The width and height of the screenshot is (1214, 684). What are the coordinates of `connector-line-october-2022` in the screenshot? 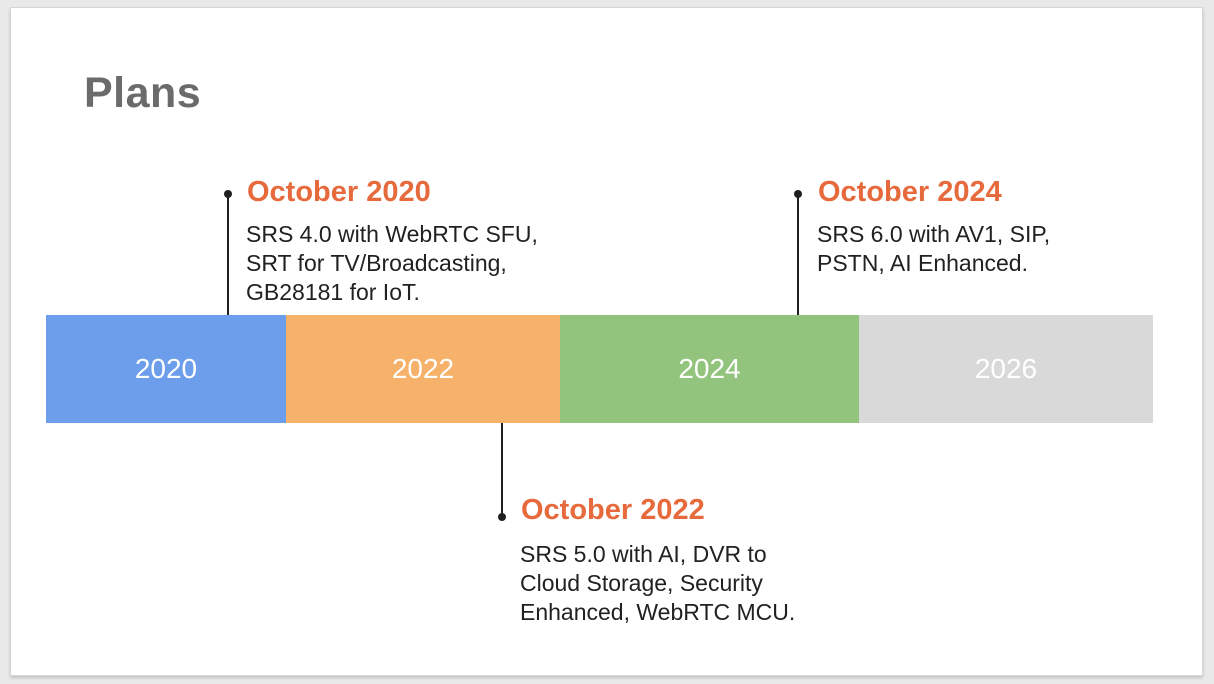 It's located at (502, 470).